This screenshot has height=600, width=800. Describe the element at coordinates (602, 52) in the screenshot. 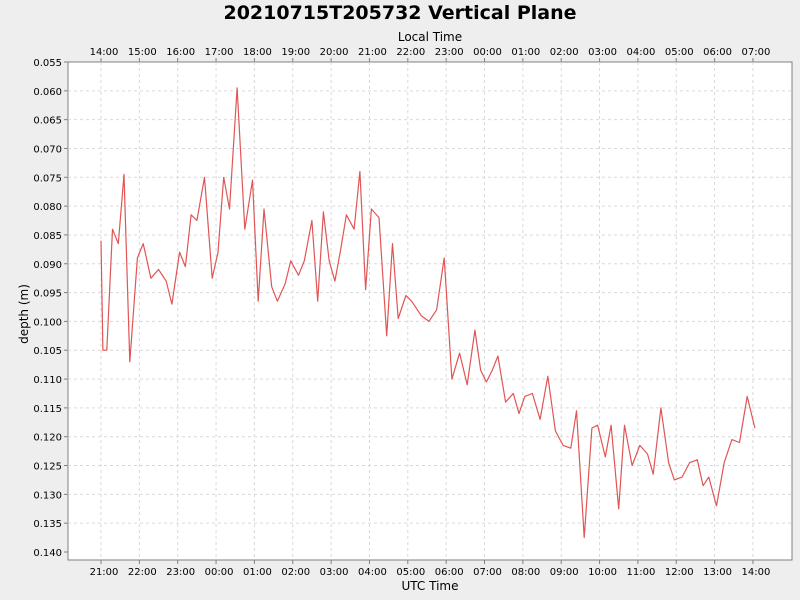

I see `top-tick-label: 03:00` at that location.